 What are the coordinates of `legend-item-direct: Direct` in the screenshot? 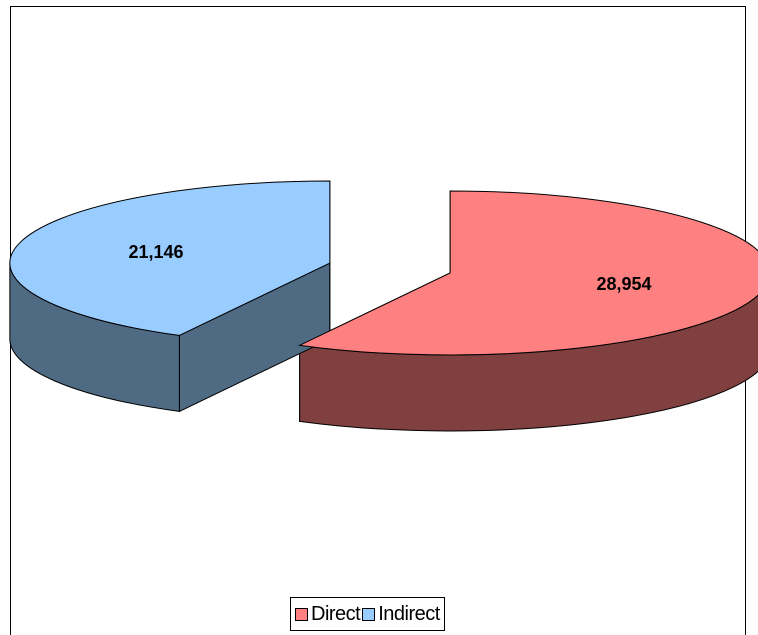 It's located at (328, 614).